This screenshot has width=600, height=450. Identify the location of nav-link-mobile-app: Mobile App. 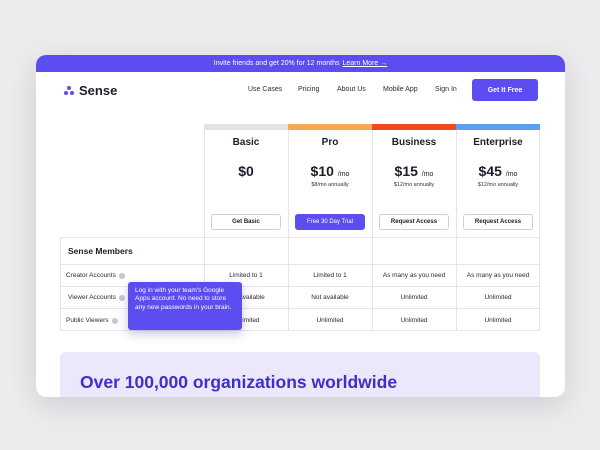
(400, 89).